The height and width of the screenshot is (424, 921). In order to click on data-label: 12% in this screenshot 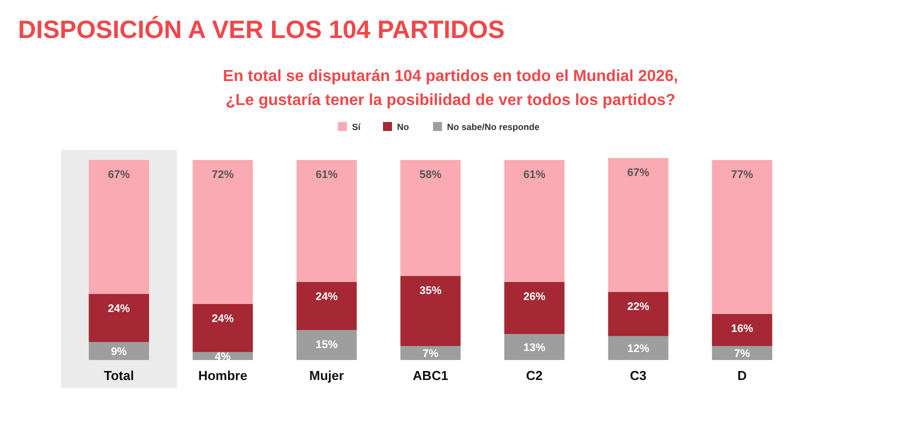, I will do `click(638, 349)`.